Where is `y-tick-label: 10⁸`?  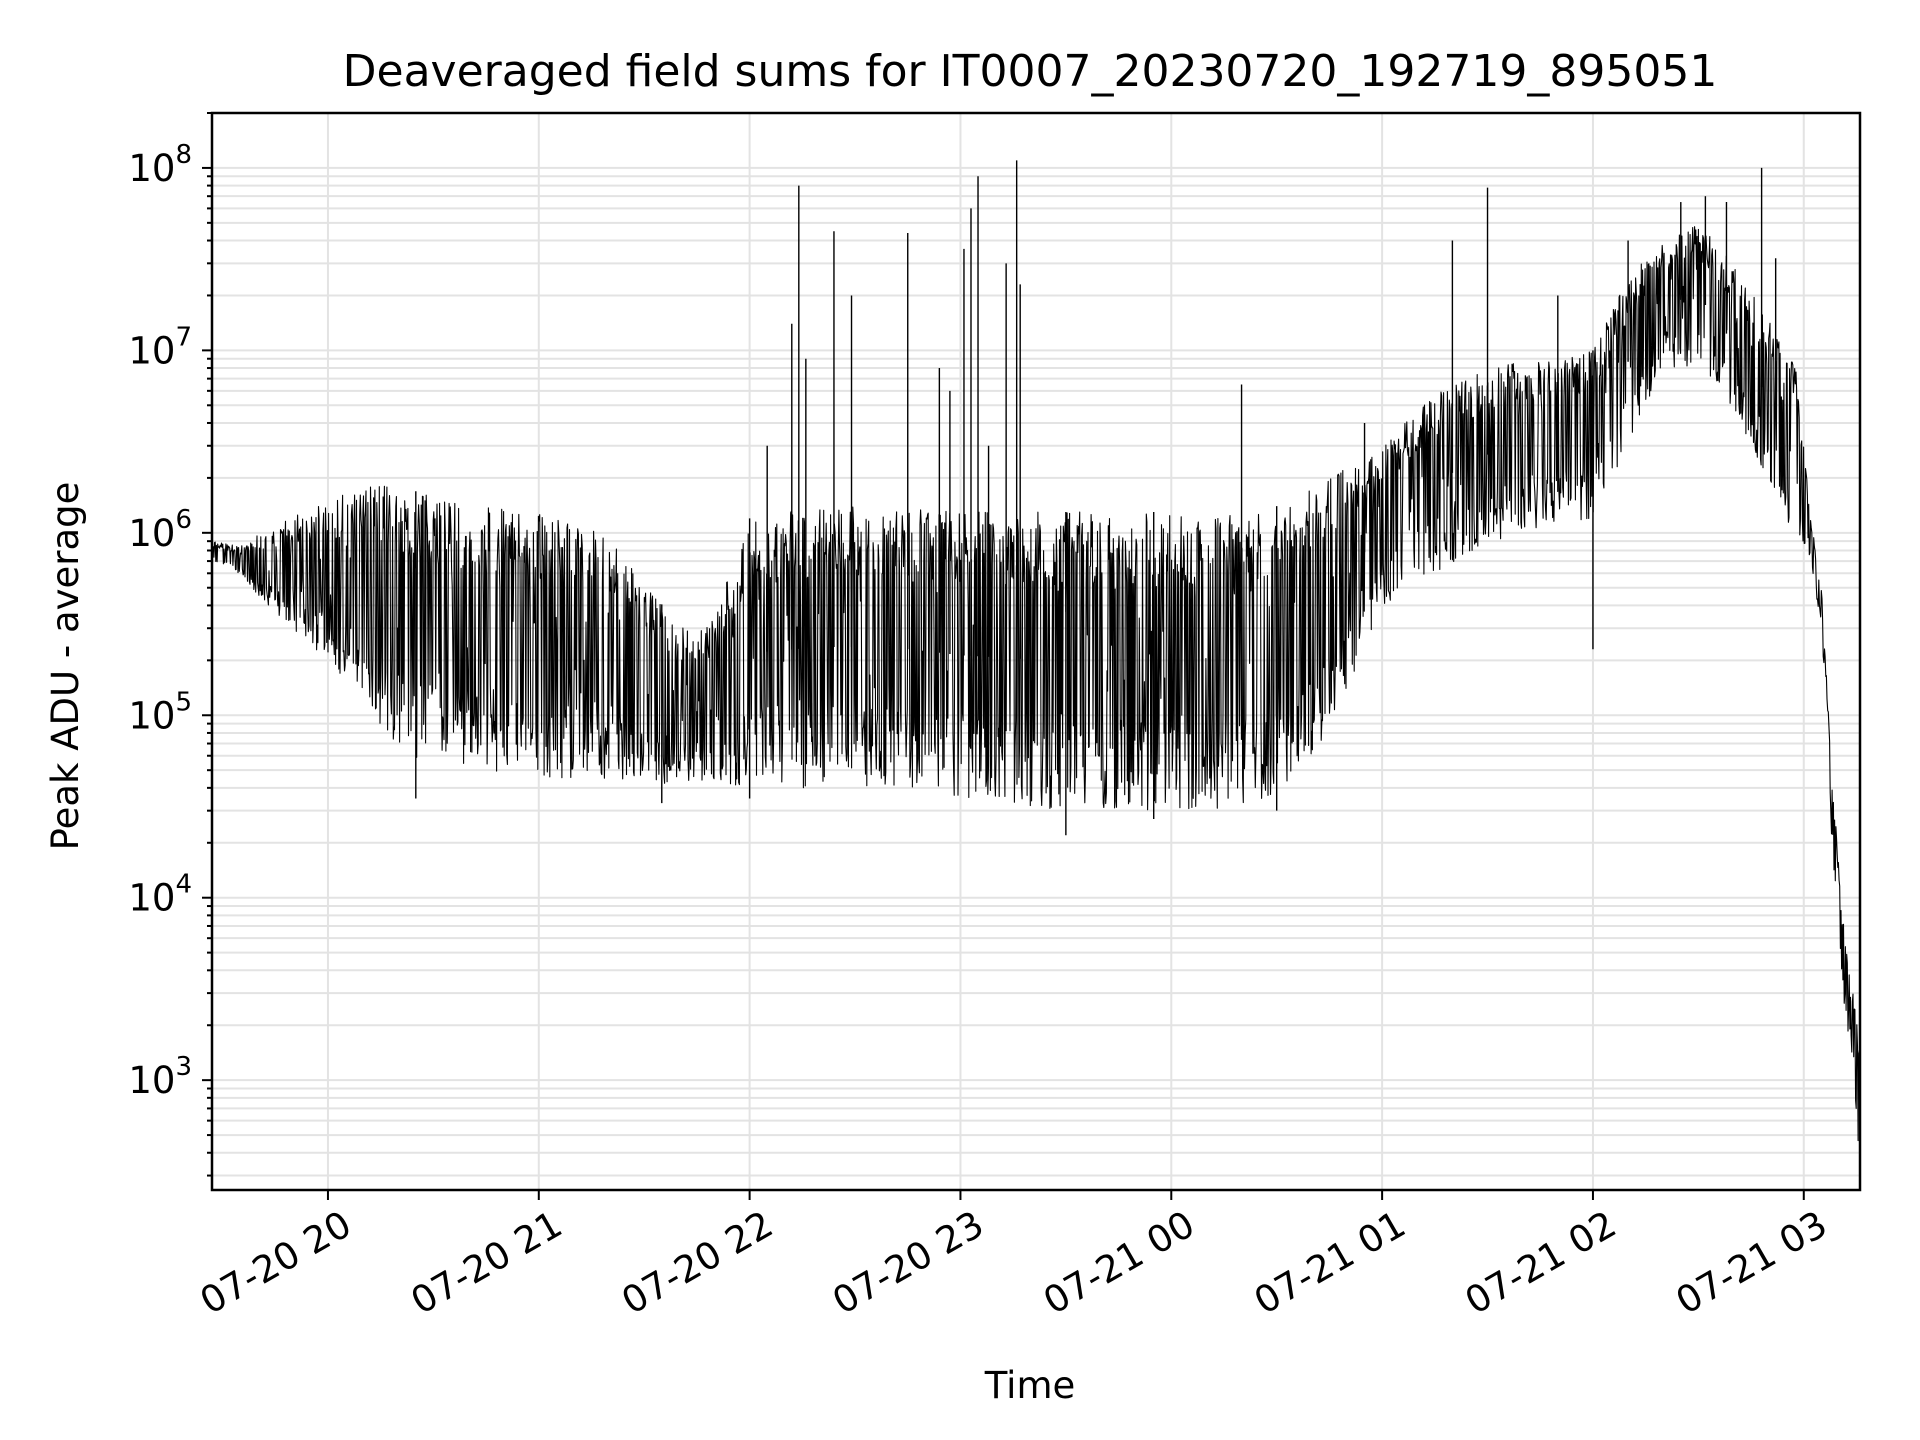 y-tick-label: 10⁸ is located at coordinates (160, 165).